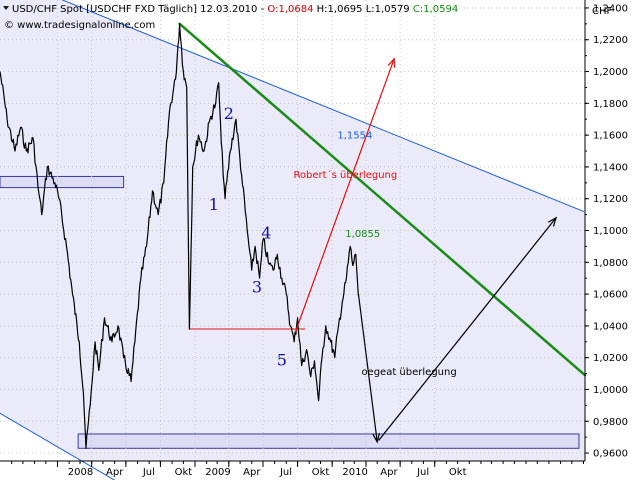  Describe the element at coordinates (79, 25) in the screenshot. I see `copyright-text: © www.tradesignalonline.com` at that location.